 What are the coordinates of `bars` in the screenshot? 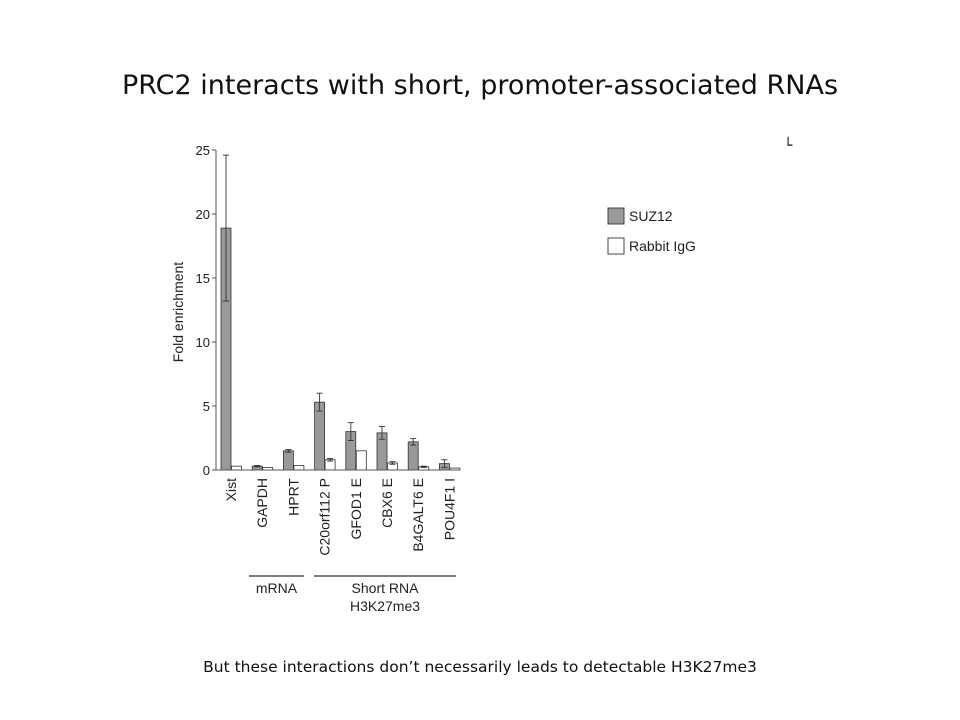 It's located at (338, 312).